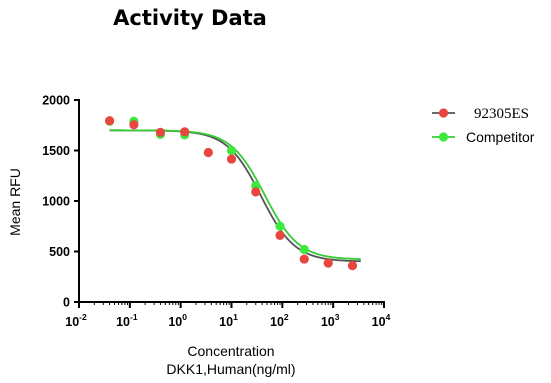 Image resolution: width=551 pixels, height=383 pixels. Describe the element at coordinates (66, 303) in the screenshot. I see `y-tick-label: 0` at that location.